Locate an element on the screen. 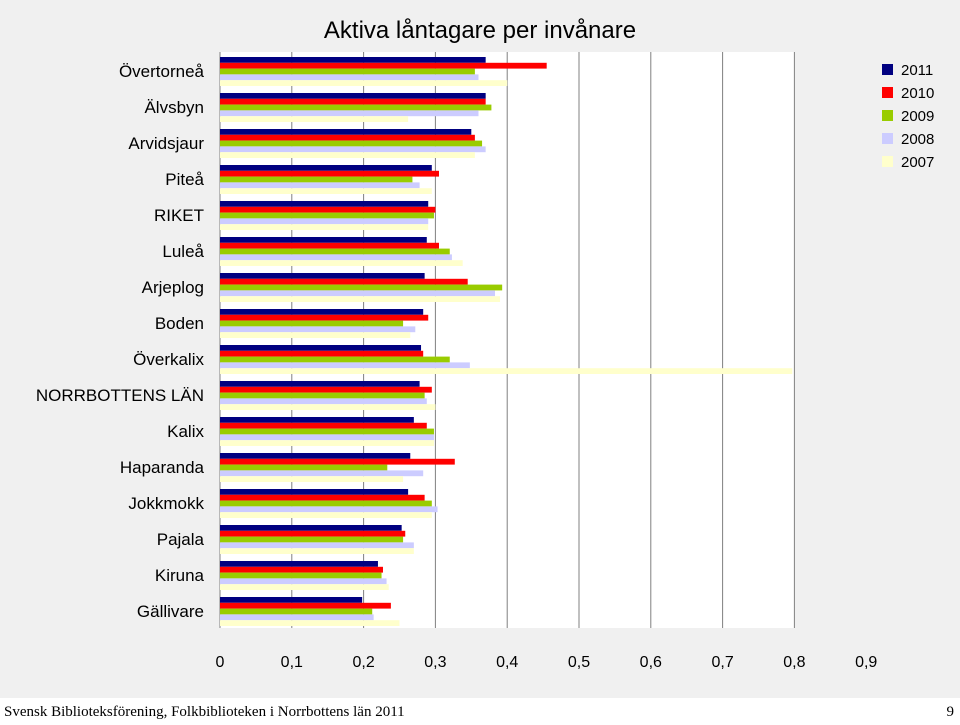 This screenshot has width=960, height=725. x-tick-label: 0,4 is located at coordinates (507, 662).